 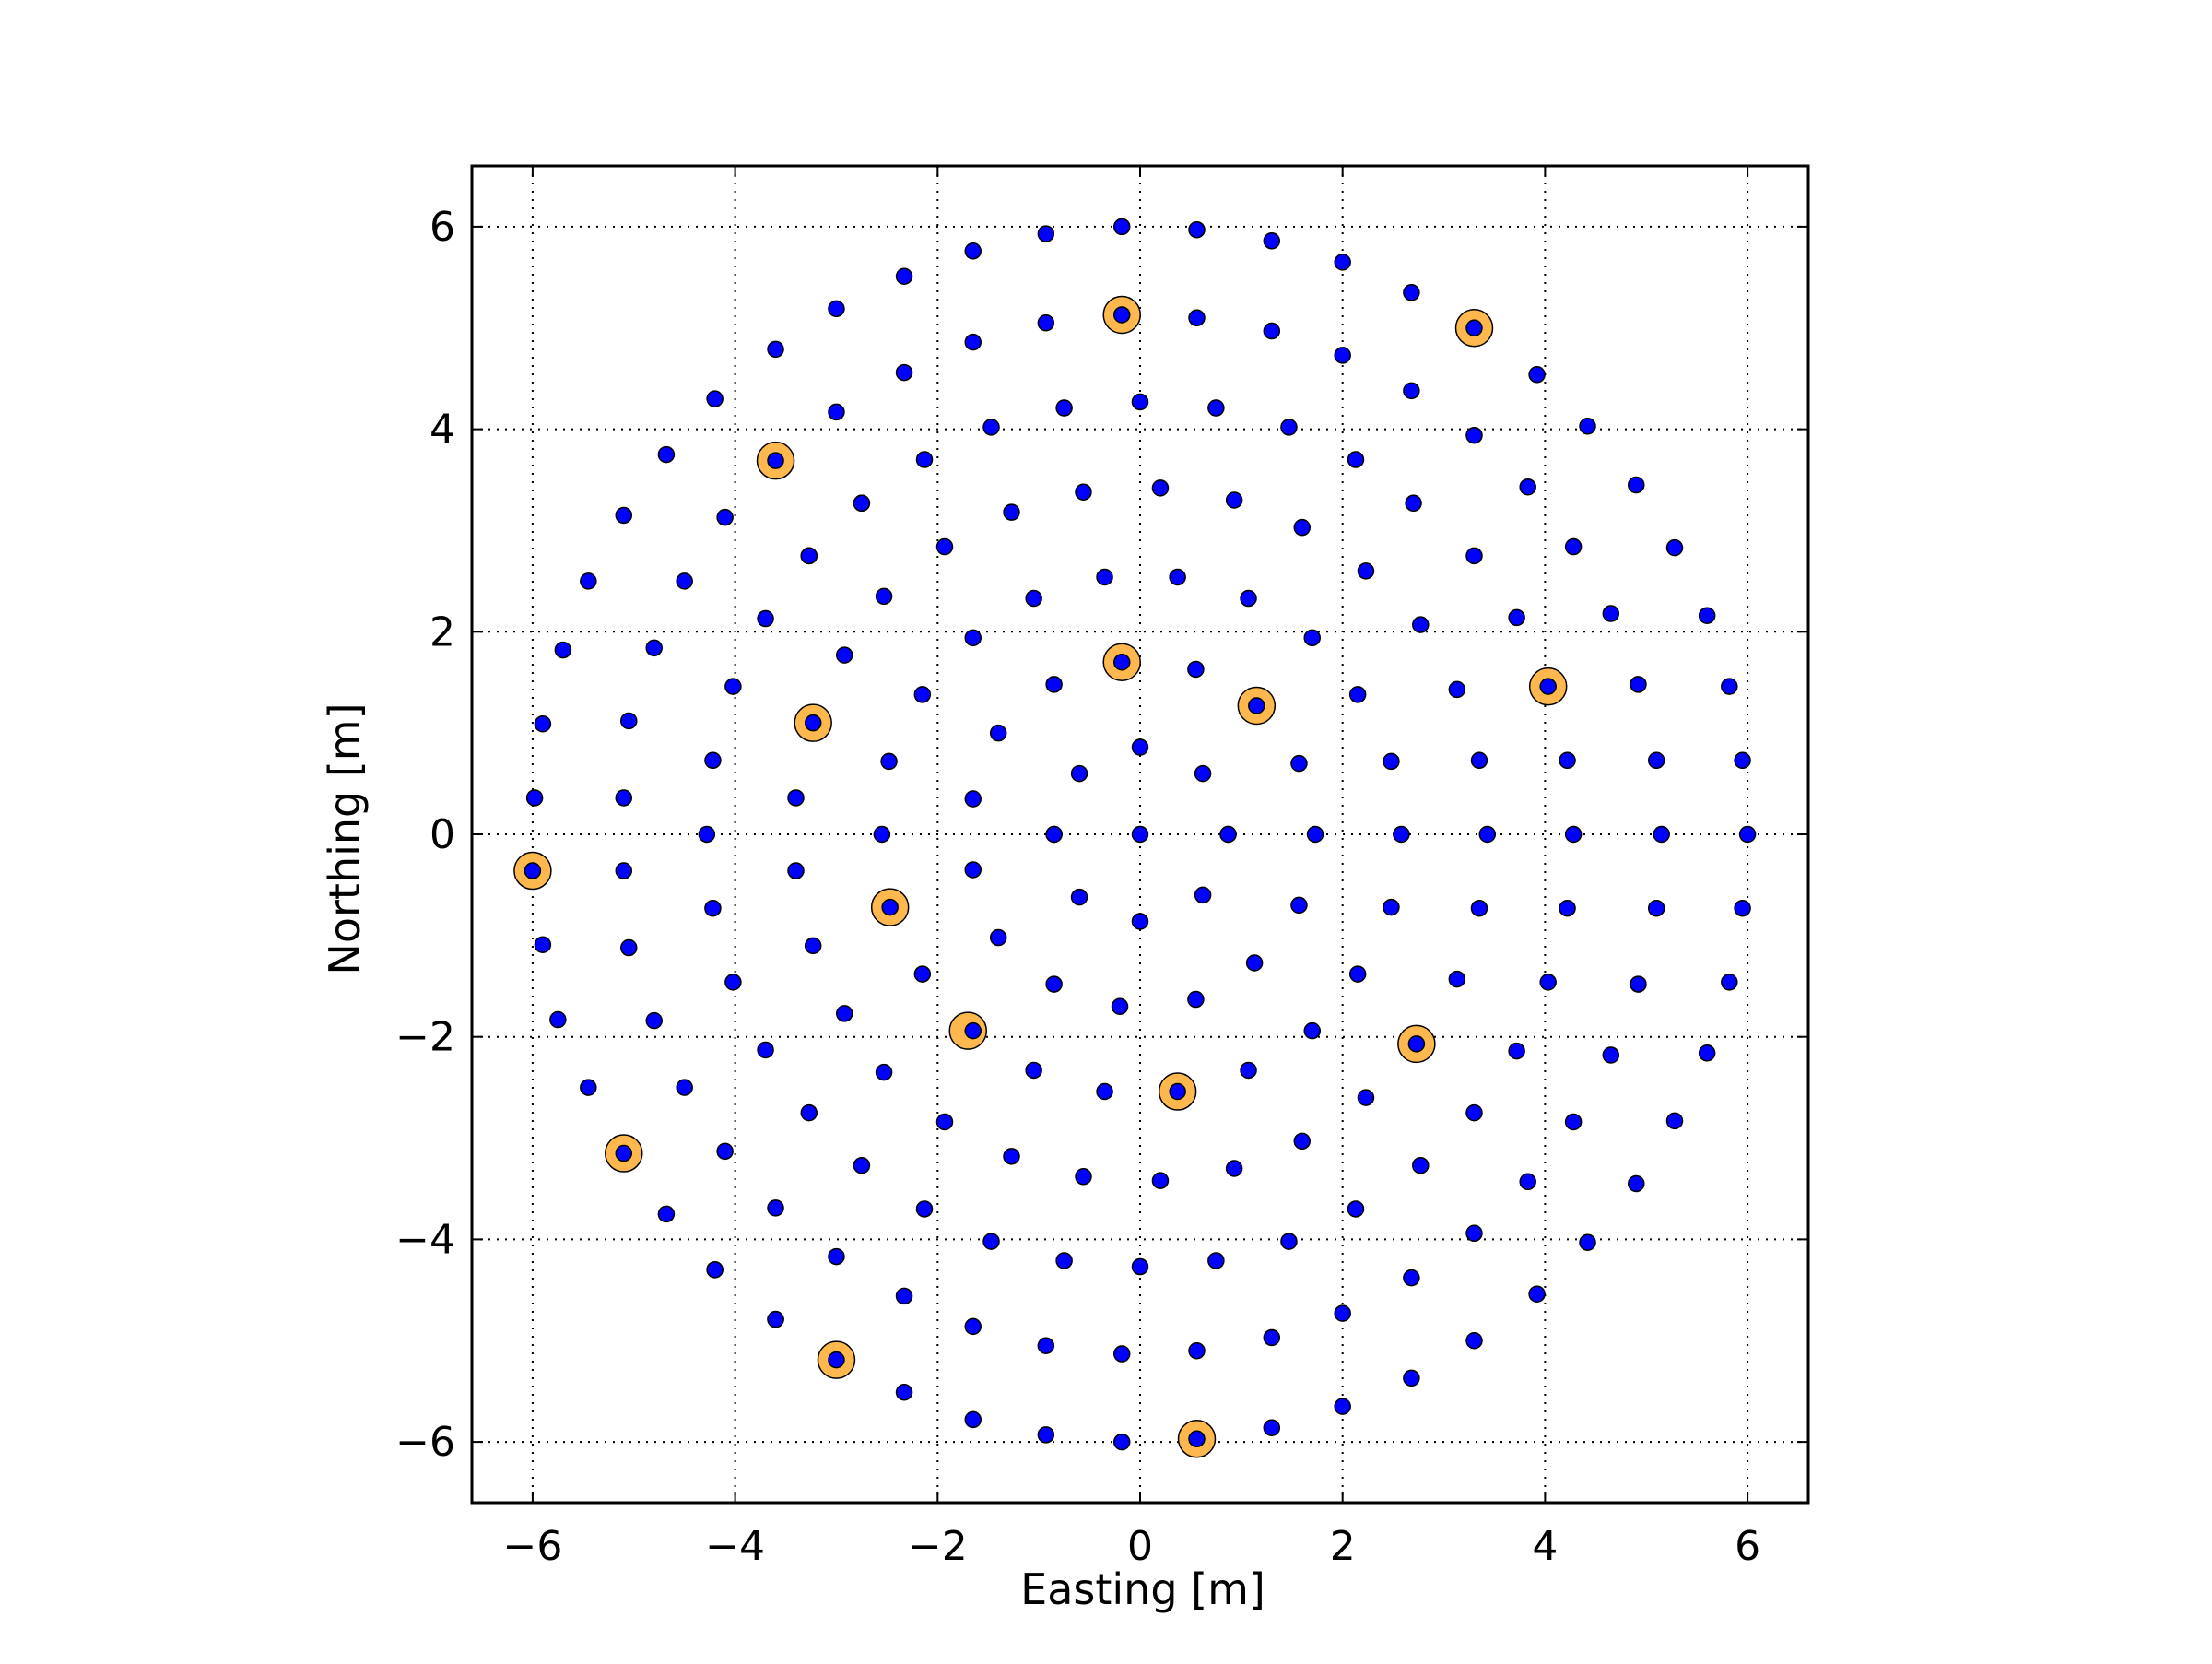 What do you see at coordinates (345, 838) in the screenshot?
I see `y-axis-label: Northing [m]` at bounding box center [345, 838].